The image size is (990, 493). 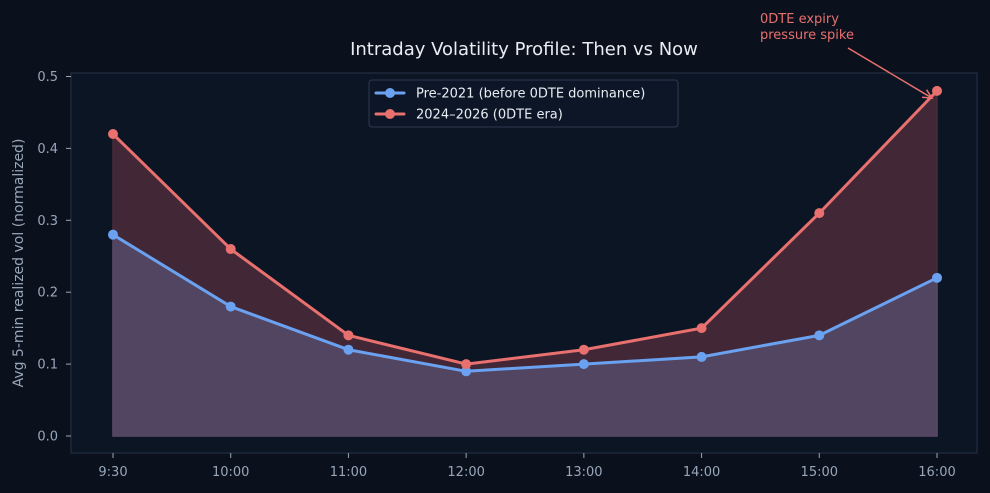 I want to click on y-tick-label: 0.5, so click(x=47, y=77).